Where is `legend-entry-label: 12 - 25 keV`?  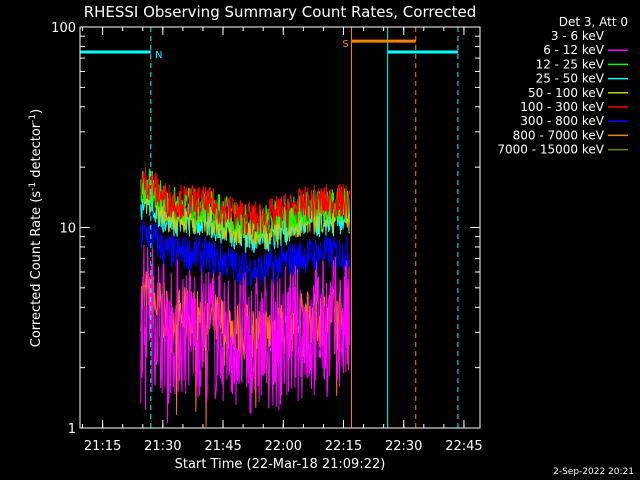 legend-entry-label: 12 - 25 keV is located at coordinates (570, 64).